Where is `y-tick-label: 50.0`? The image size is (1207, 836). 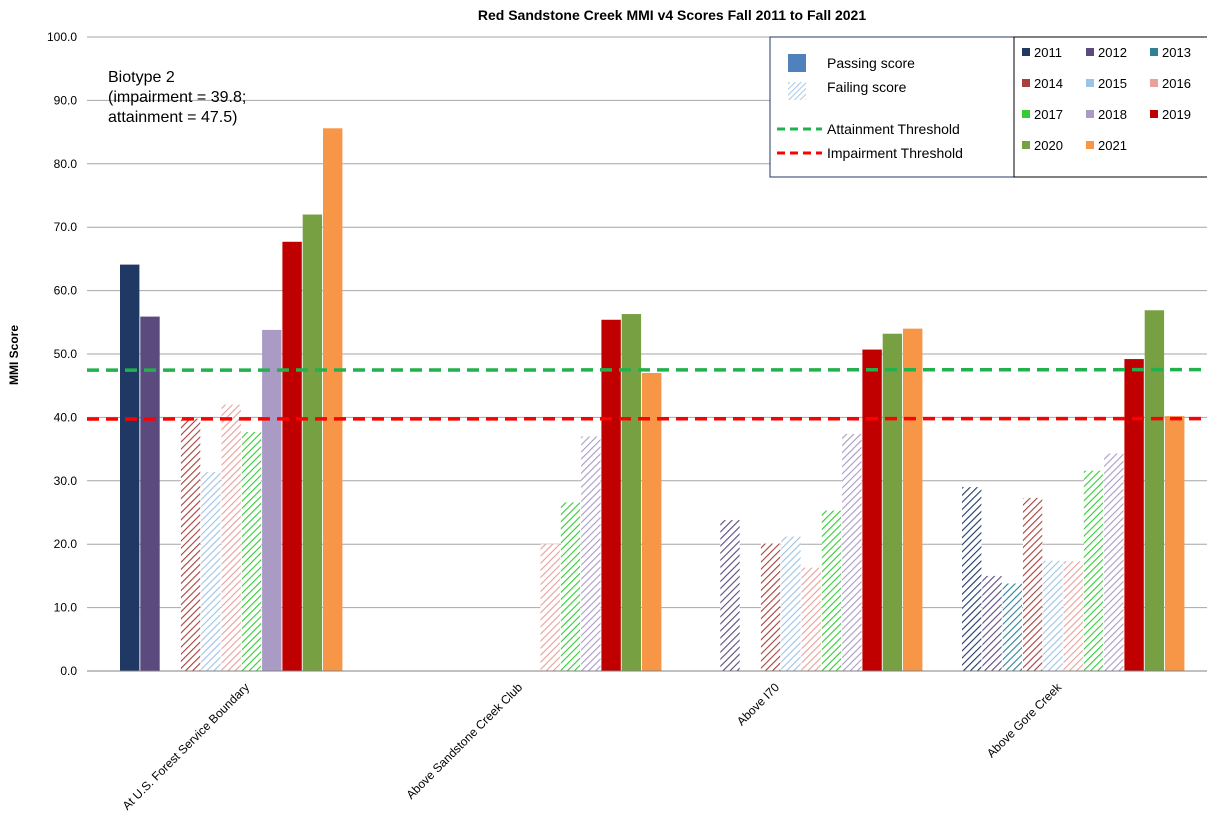 y-tick-label: 50.0 is located at coordinates (66, 354).